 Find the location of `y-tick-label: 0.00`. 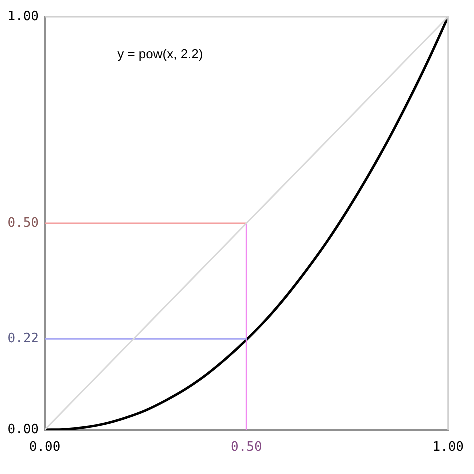

y-tick-label: 0.00 is located at coordinates (23, 430).